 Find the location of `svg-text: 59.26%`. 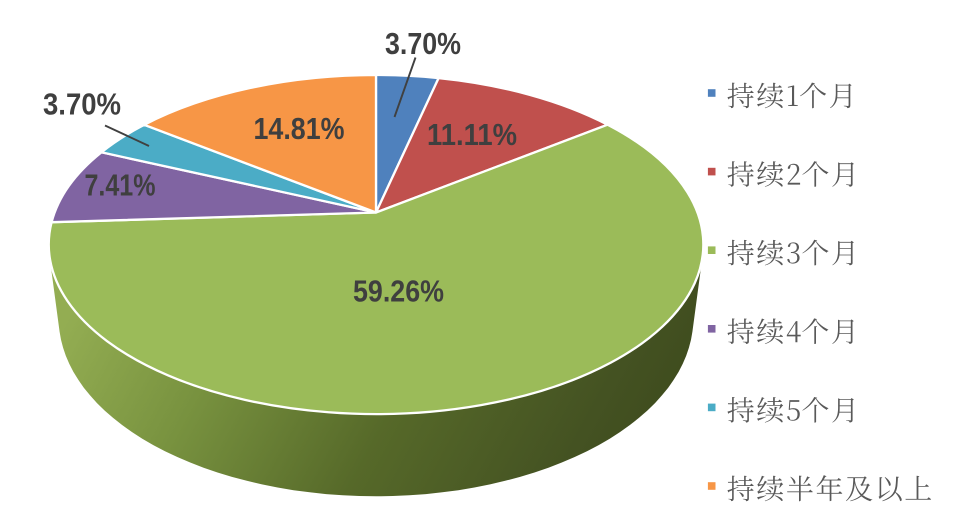

svg-text: 59.26% is located at coordinates (398, 292).